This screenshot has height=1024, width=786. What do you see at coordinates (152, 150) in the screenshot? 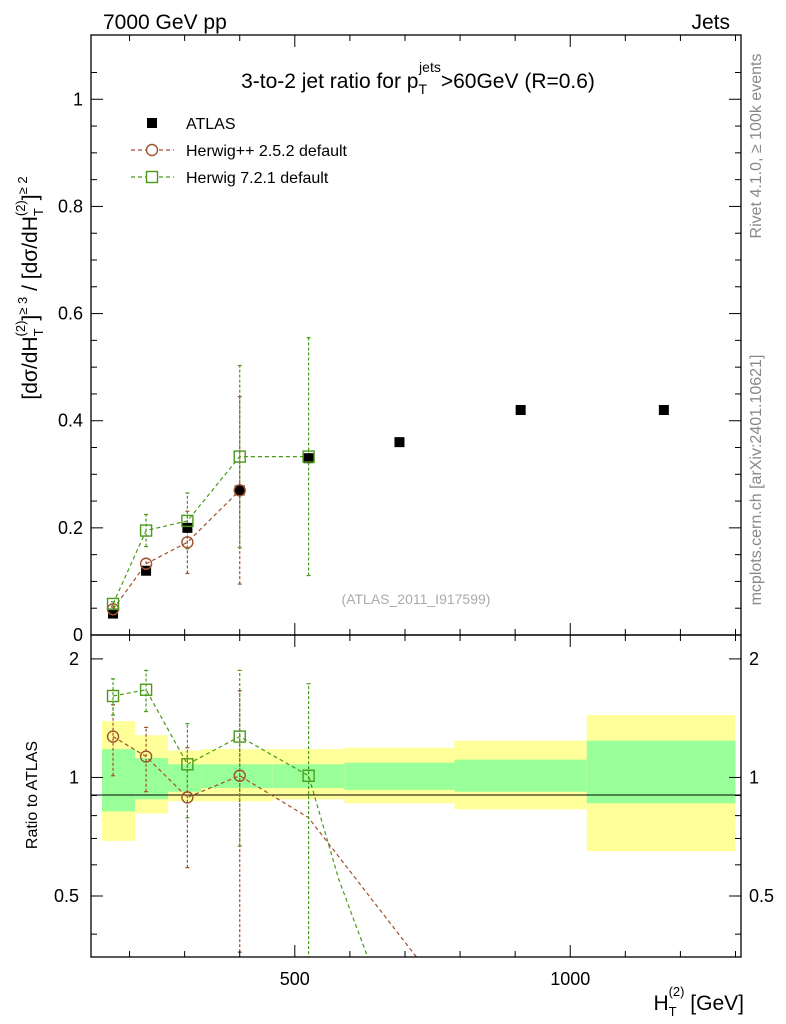
I see `legend-marker-herwigpp` at bounding box center [152, 150].